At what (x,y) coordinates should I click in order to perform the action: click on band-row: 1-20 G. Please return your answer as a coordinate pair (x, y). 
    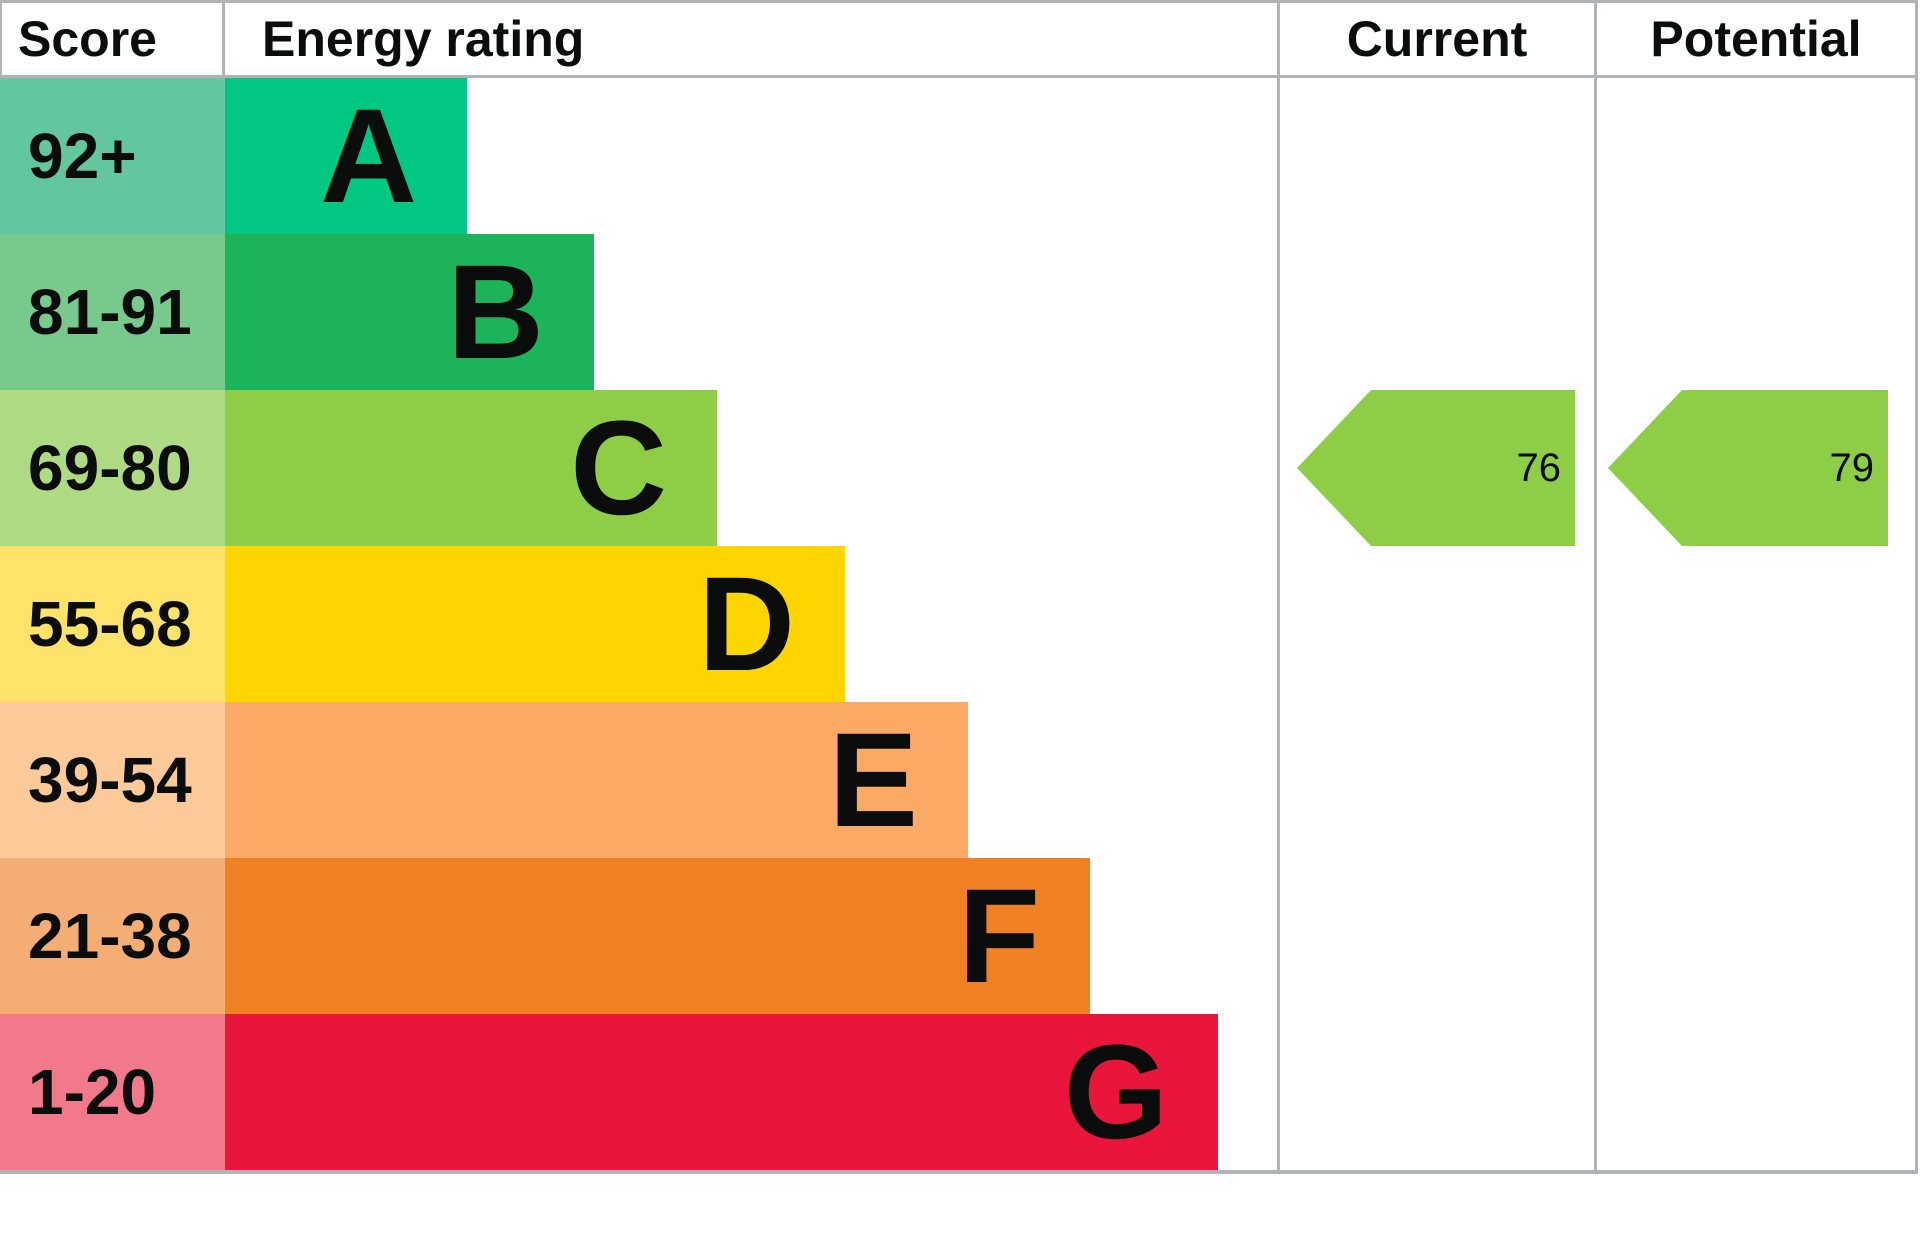
    Looking at the image, I should click on (638, 1092).